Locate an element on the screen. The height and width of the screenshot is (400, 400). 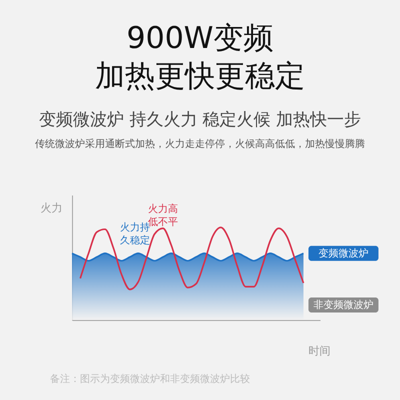
chart-title: 900W变频 is located at coordinates (200, 39).